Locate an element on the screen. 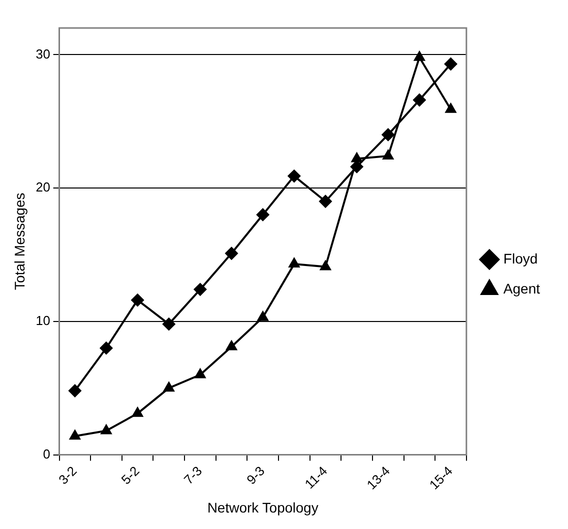 The height and width of the screenshot is (529, 568). legend-label: Floyd is located at coordinates (520, 258).